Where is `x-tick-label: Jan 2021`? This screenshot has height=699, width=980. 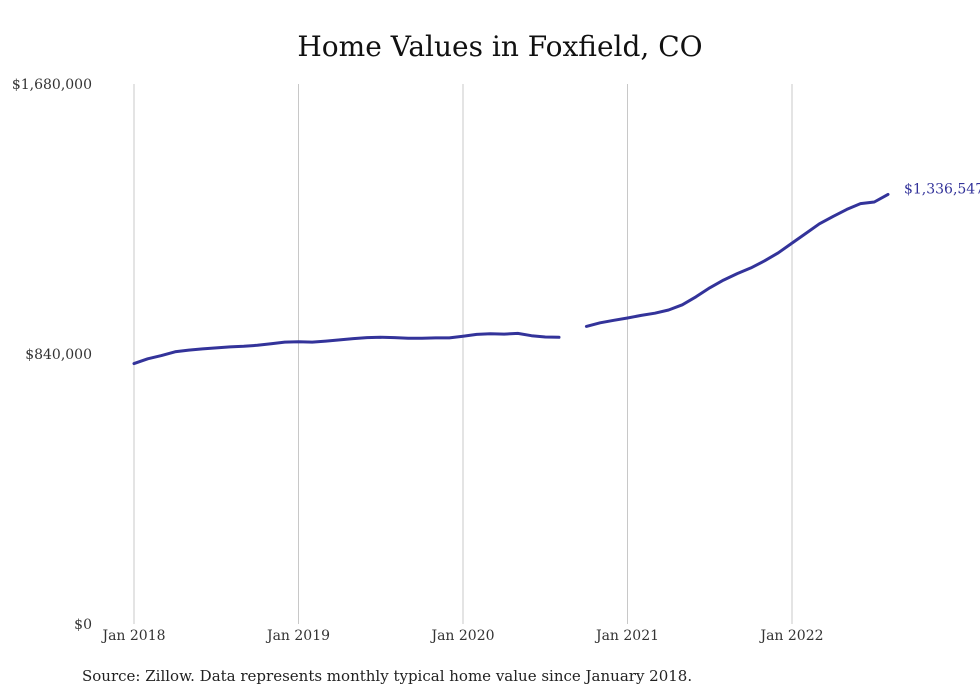 x-tick-label: Jan 2021 is located at coordinates (626, 636).